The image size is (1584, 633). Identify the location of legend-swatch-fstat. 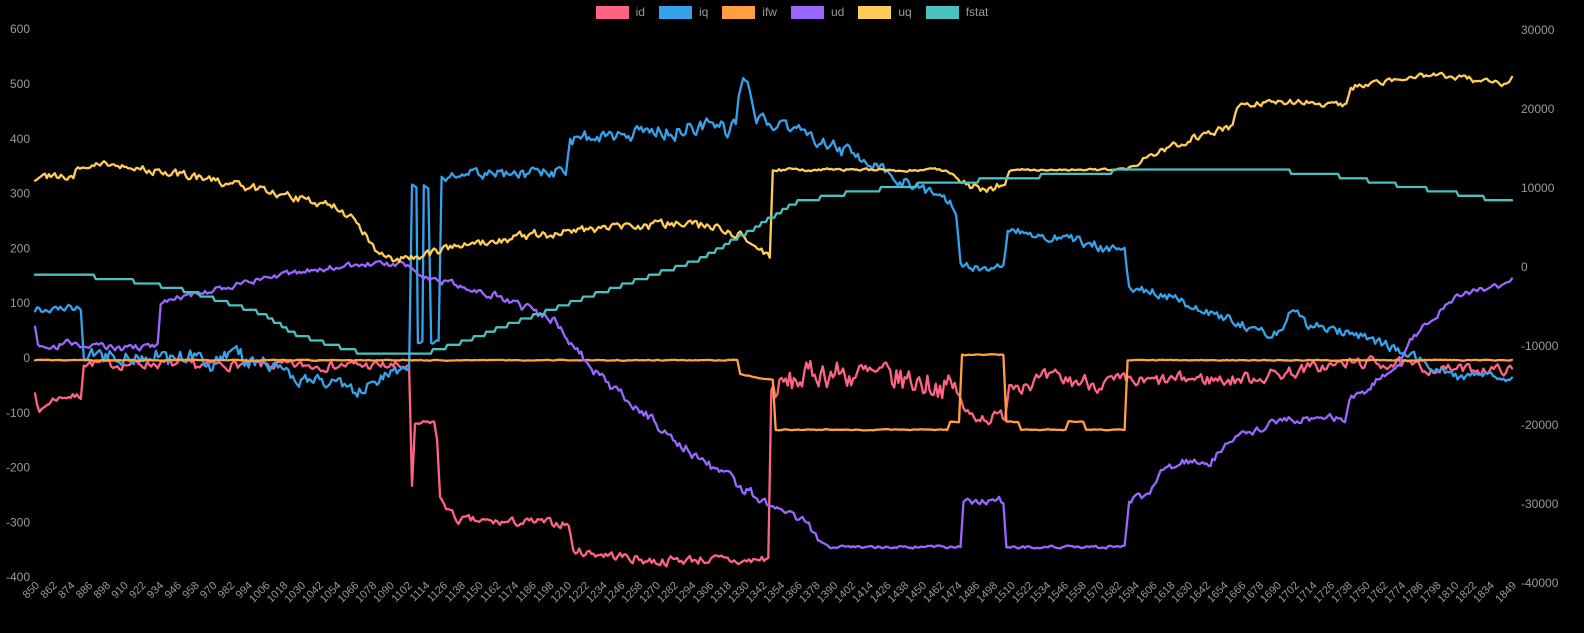
(942, 12).